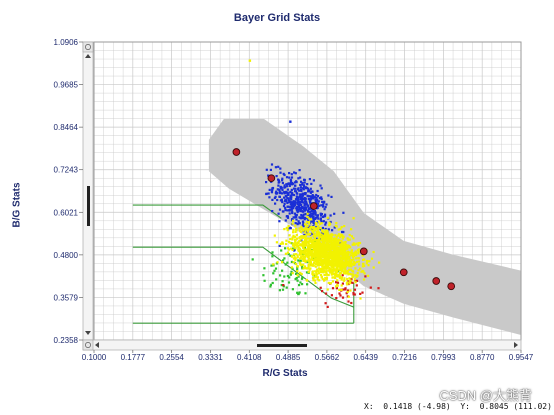 The height and width of the screenshot is (415, 554). Describe the element at coordinates (88, 56) in the screenshot. I see `scroll-up-arrow-icon` at that location.